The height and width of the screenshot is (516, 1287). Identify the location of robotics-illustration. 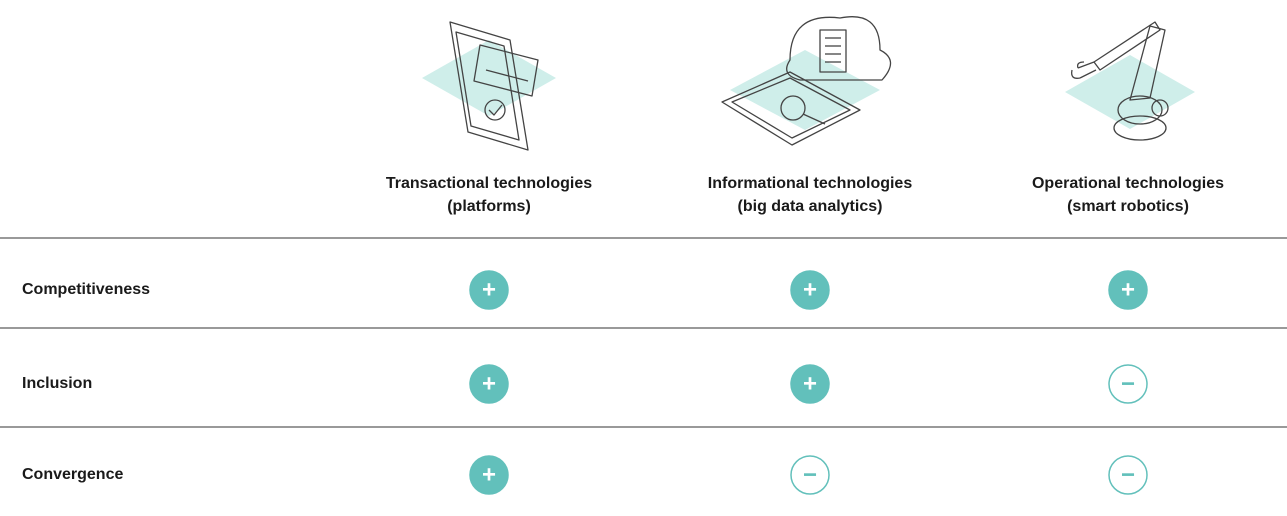
(1130, 81).